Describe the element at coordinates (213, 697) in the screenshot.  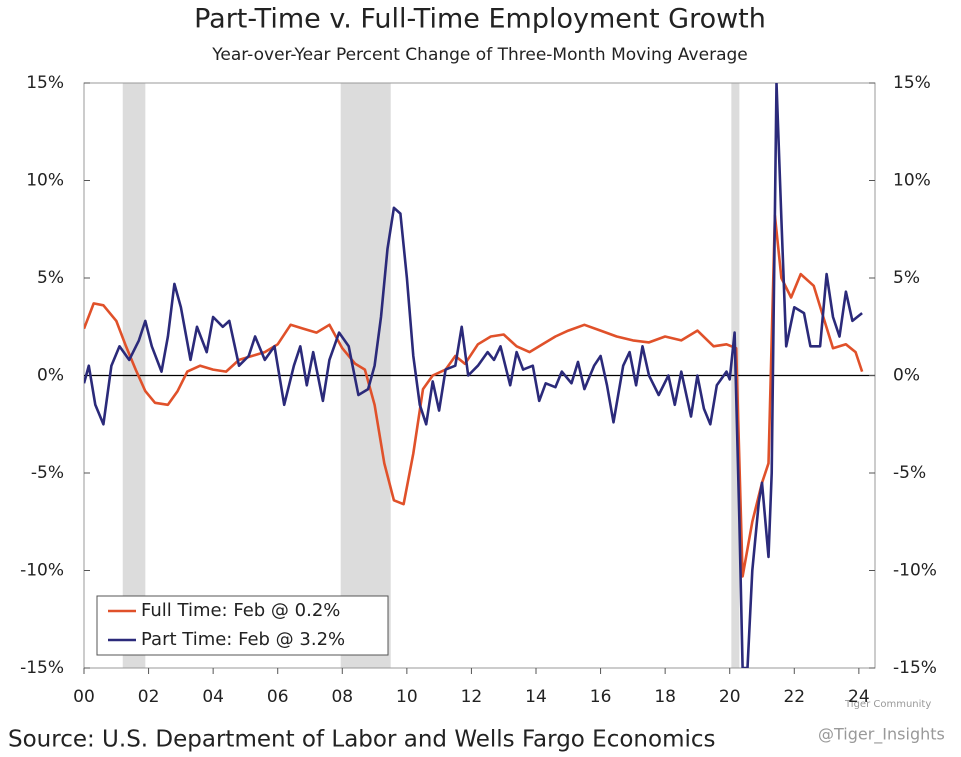
I see `x-tick-label: 04` at that location.